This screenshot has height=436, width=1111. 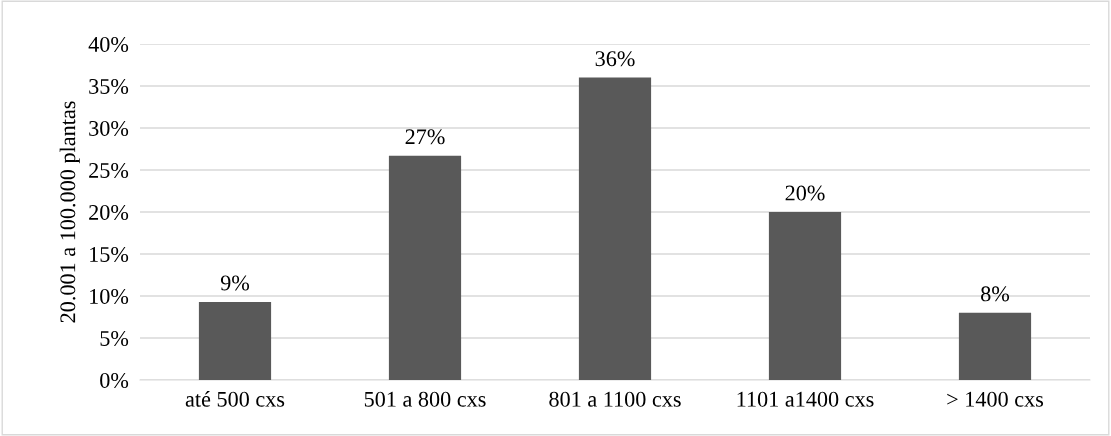 I want to click on y-axis-title: 20.001 a 100.000 plantas, so click(x=69, y=212).